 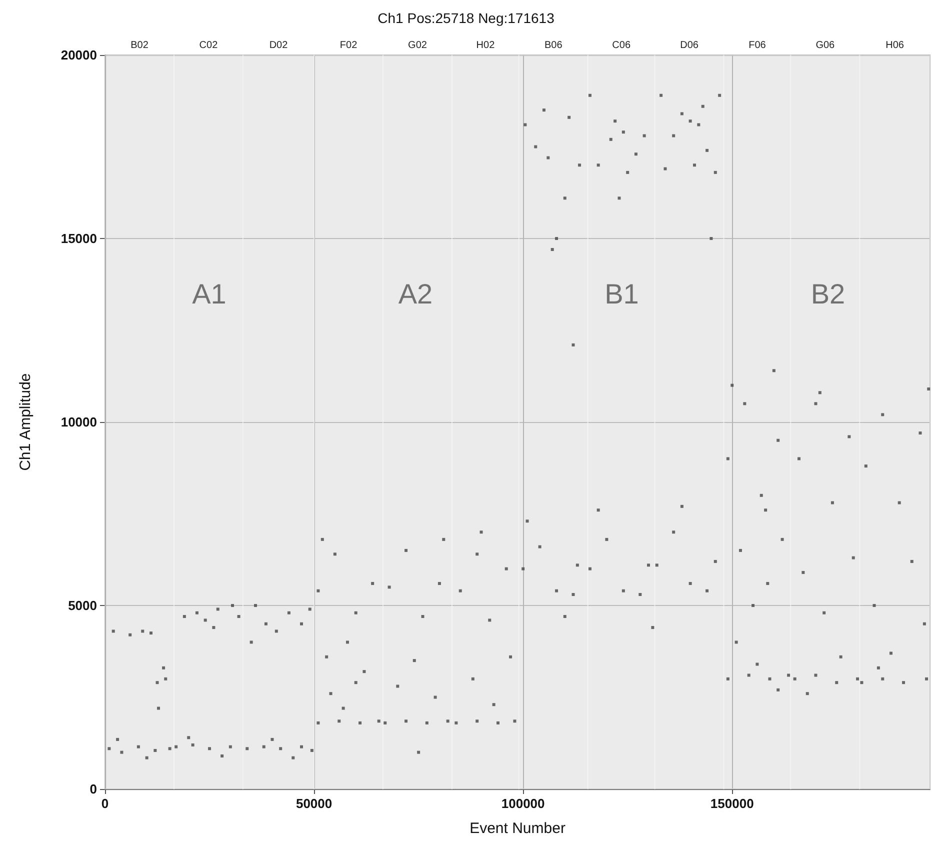 I want to click on annotation: A1, so click(x=209, y=294).